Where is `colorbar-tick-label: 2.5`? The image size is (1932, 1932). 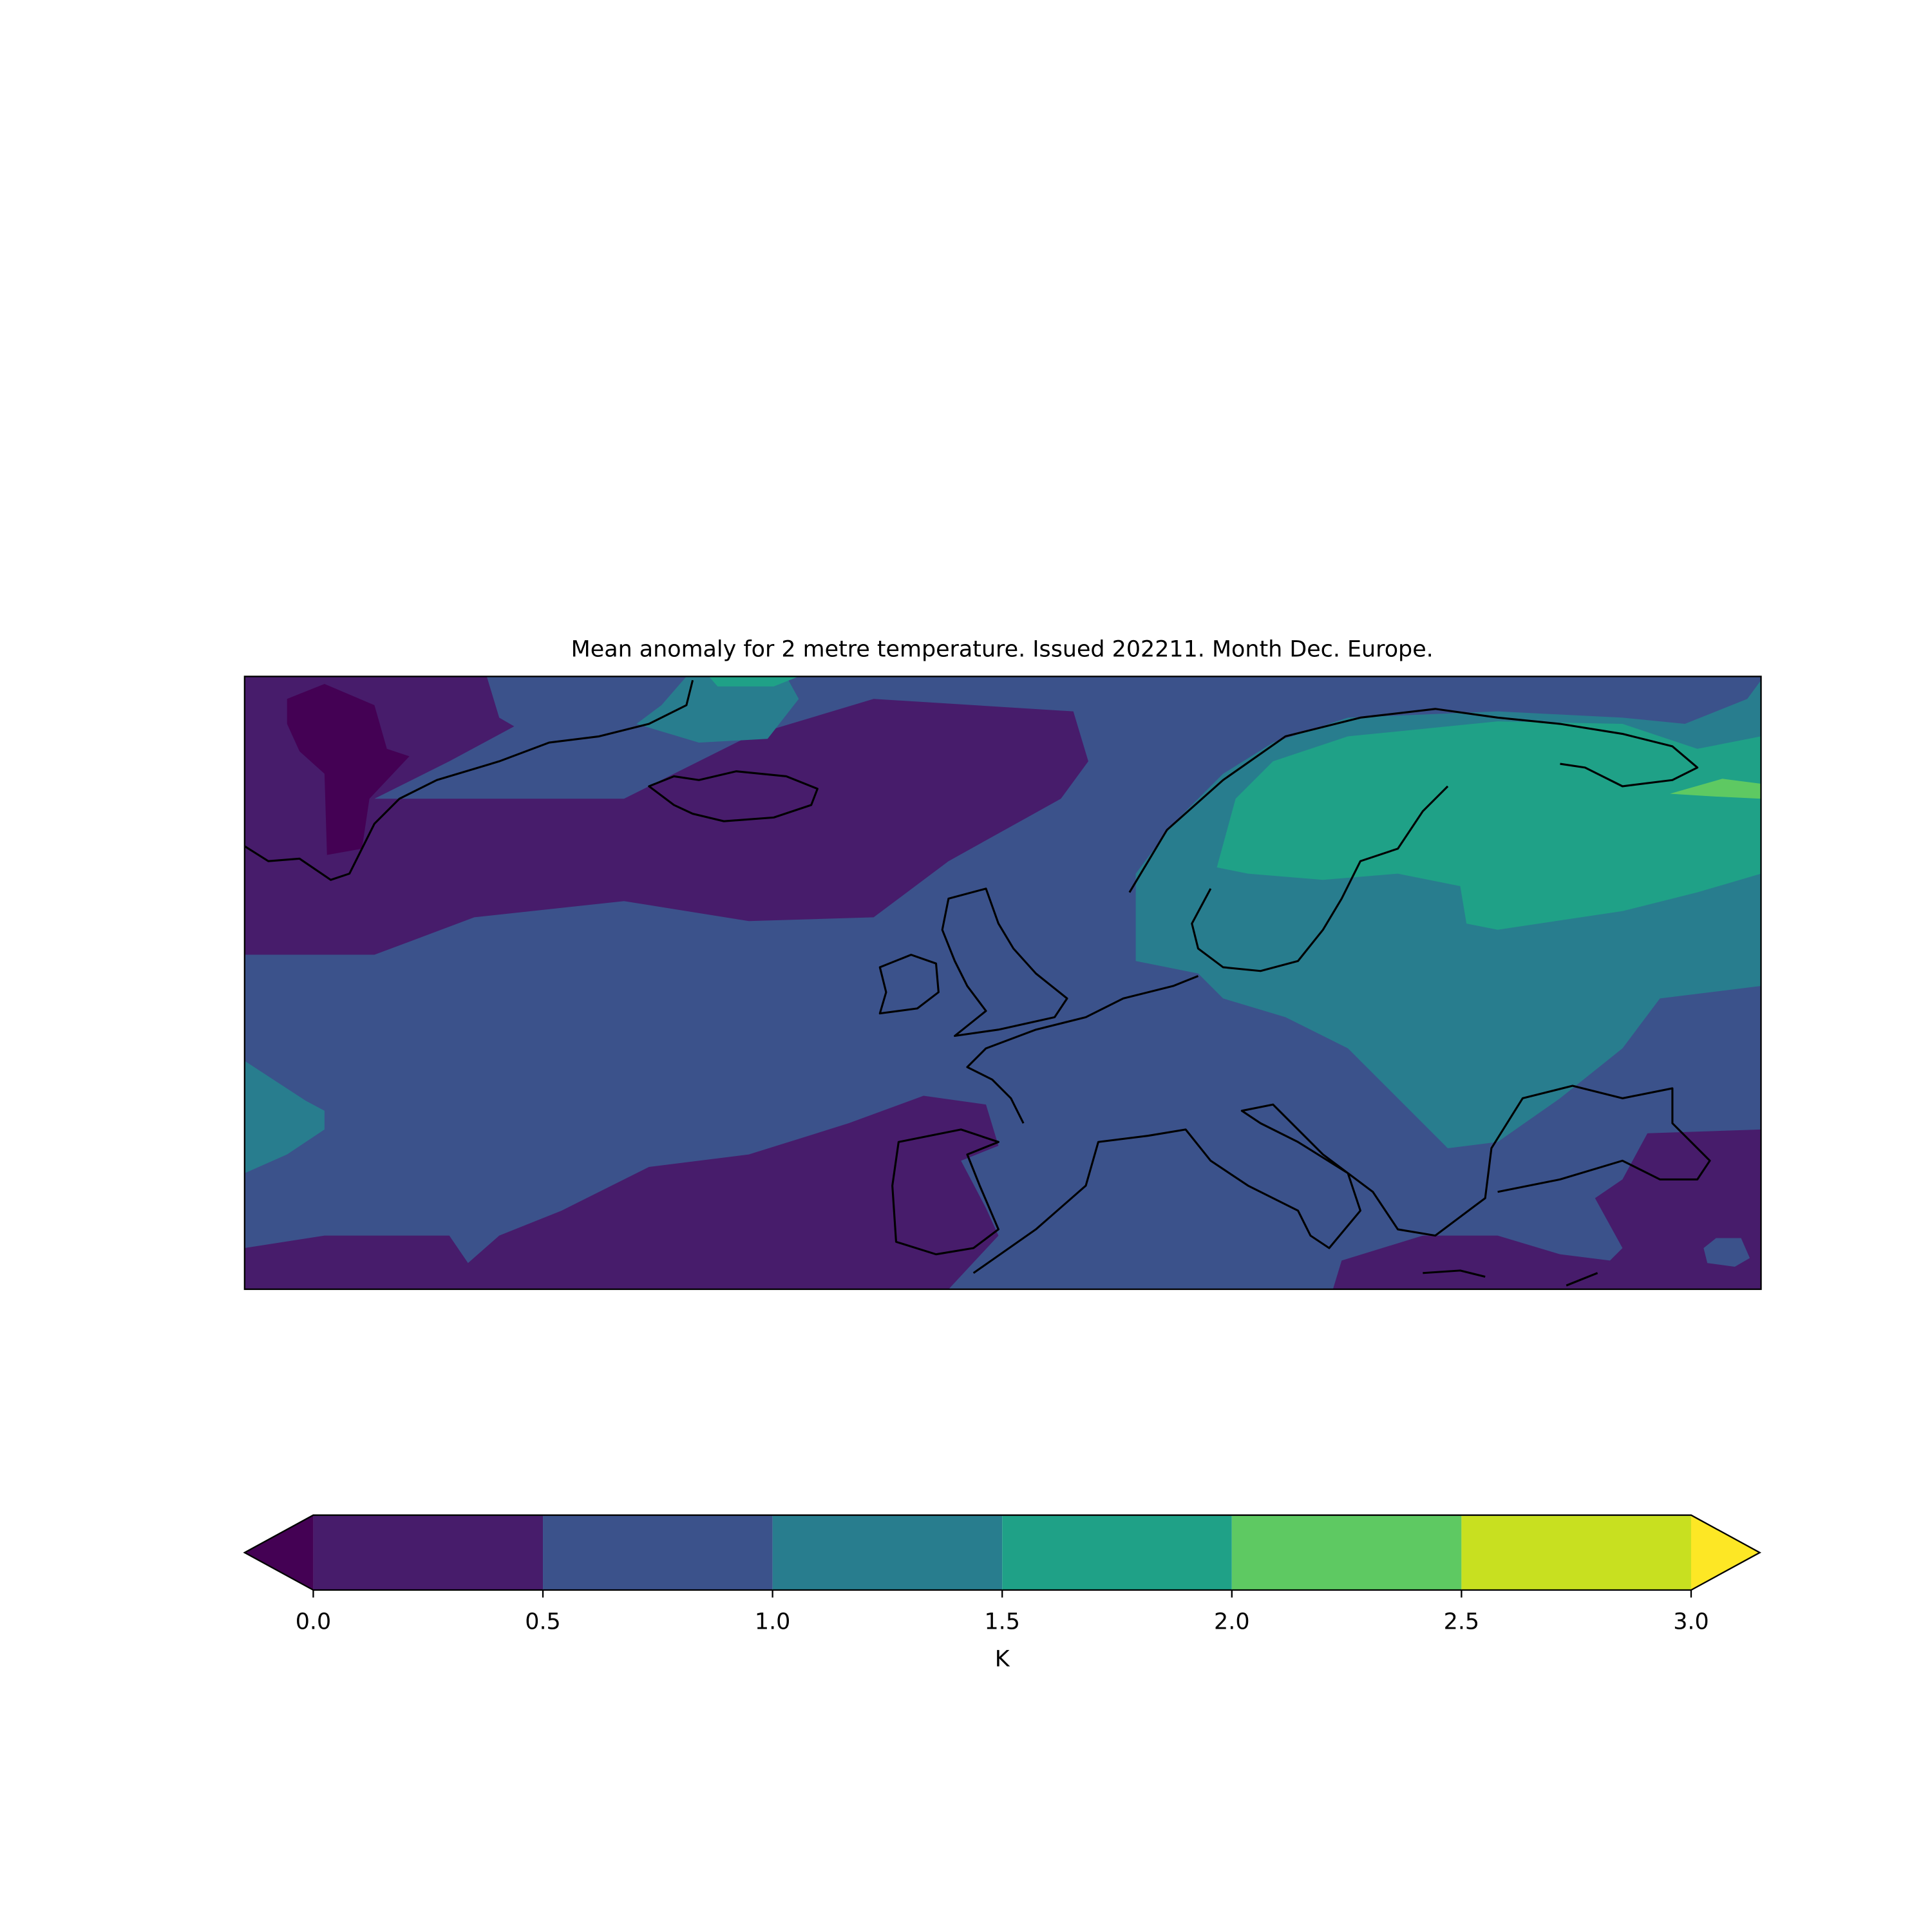
colorbar-tick-label: 2.5 is located at coordinates (1461, 1622).